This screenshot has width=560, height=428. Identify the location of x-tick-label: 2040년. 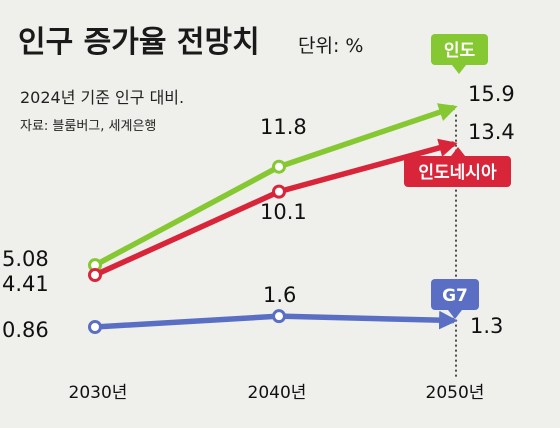
(277, 393).